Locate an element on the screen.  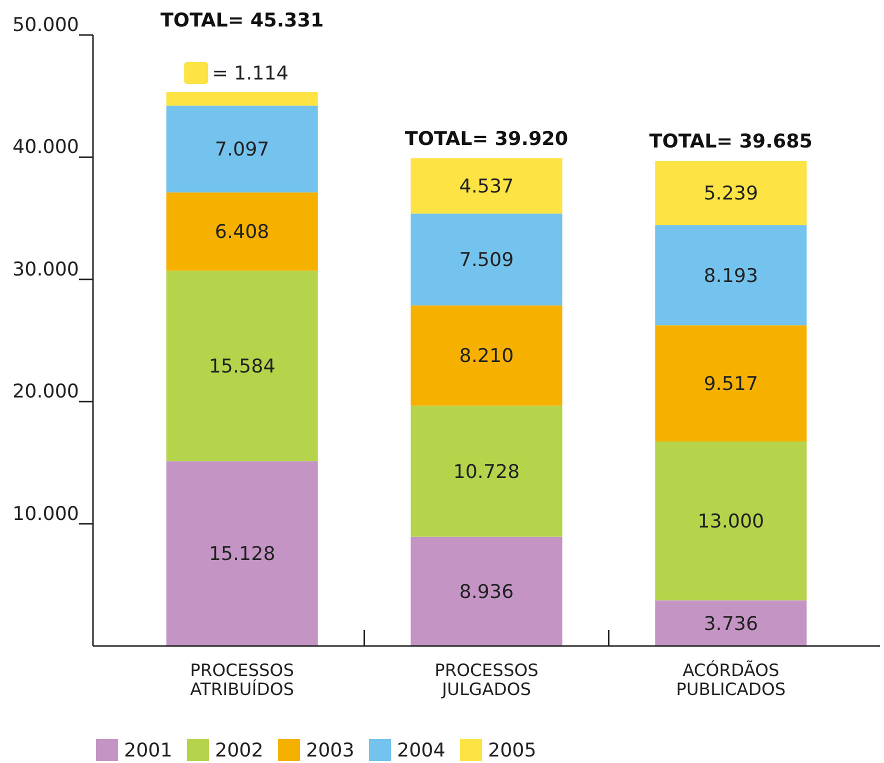
total-label: TOTAL= 45.331 is located at coordinates (242, 21).